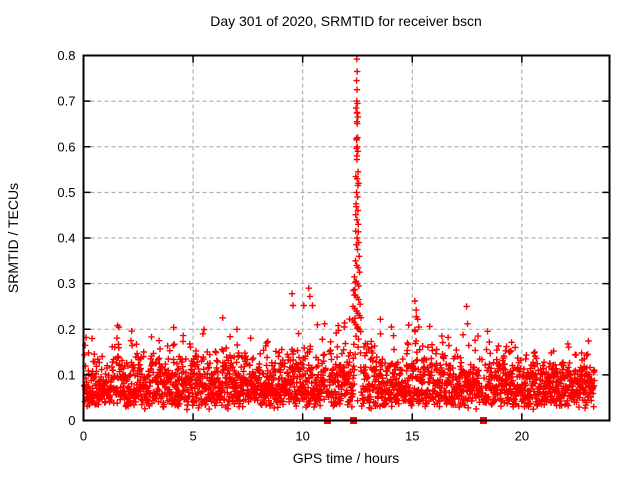 Image resolution: width=640 pixels, height=480 pixels. I want to click on x-tick-label: 5, so click(192, 436).